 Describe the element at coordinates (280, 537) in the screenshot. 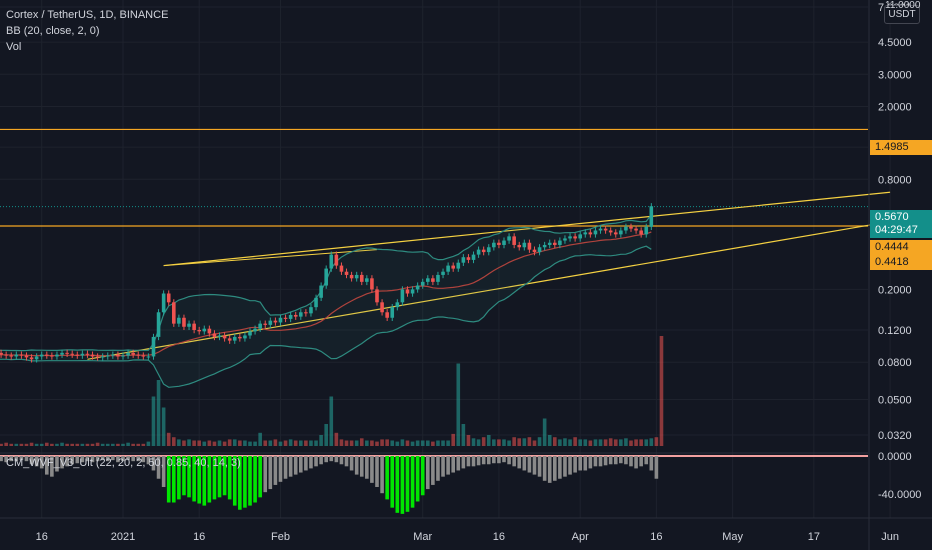

I see `time-tick-label: Feb` at that location.